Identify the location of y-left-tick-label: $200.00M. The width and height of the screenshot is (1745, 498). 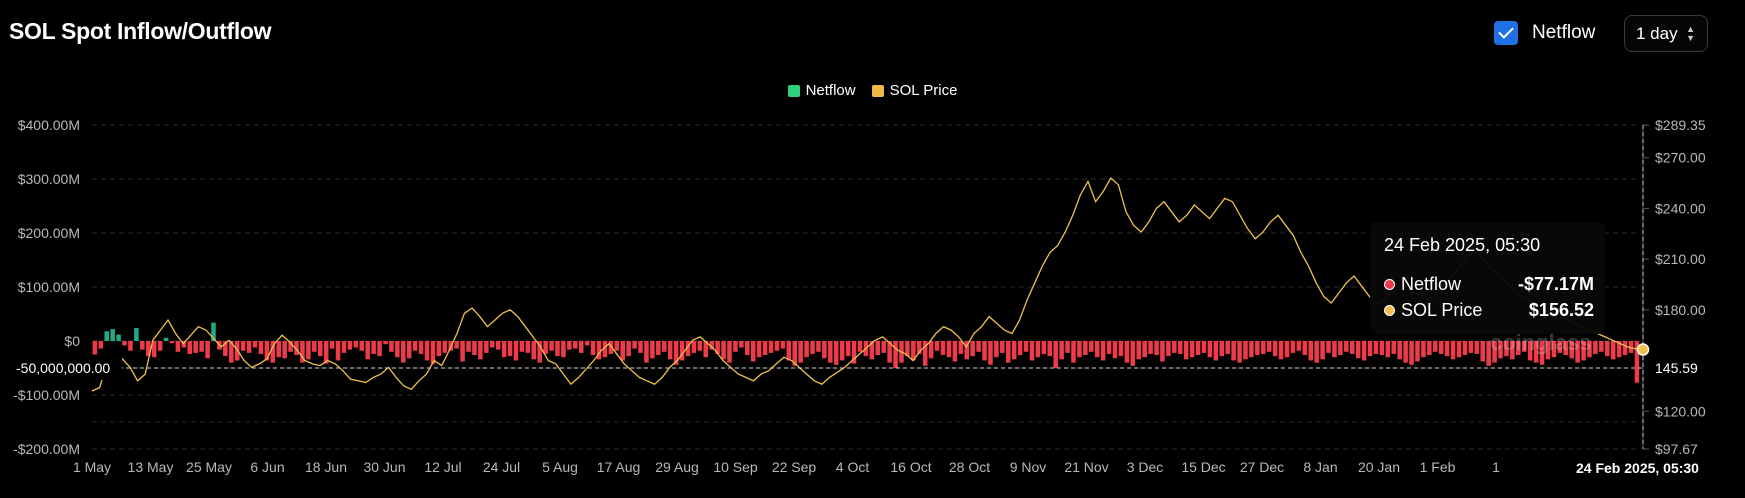
(49, 233).